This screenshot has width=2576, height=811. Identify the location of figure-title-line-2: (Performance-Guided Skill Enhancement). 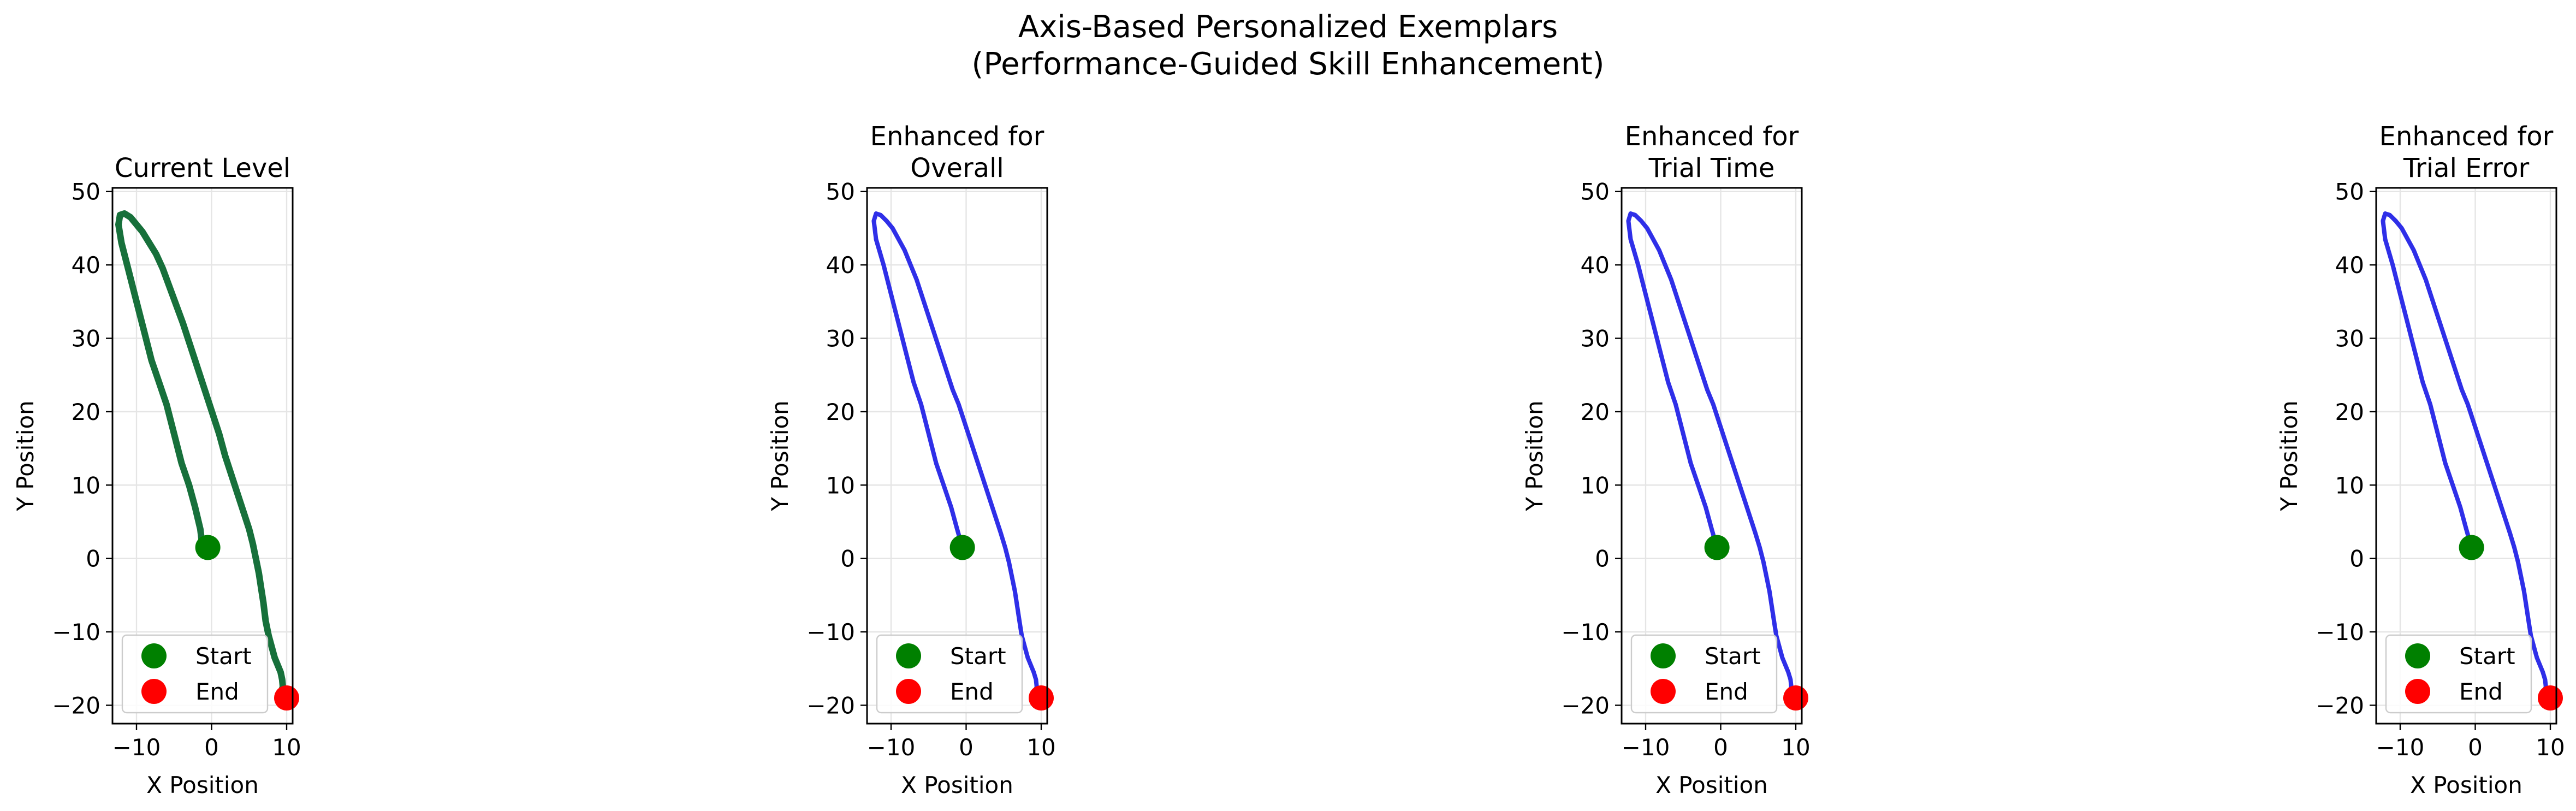
(1288, 64).